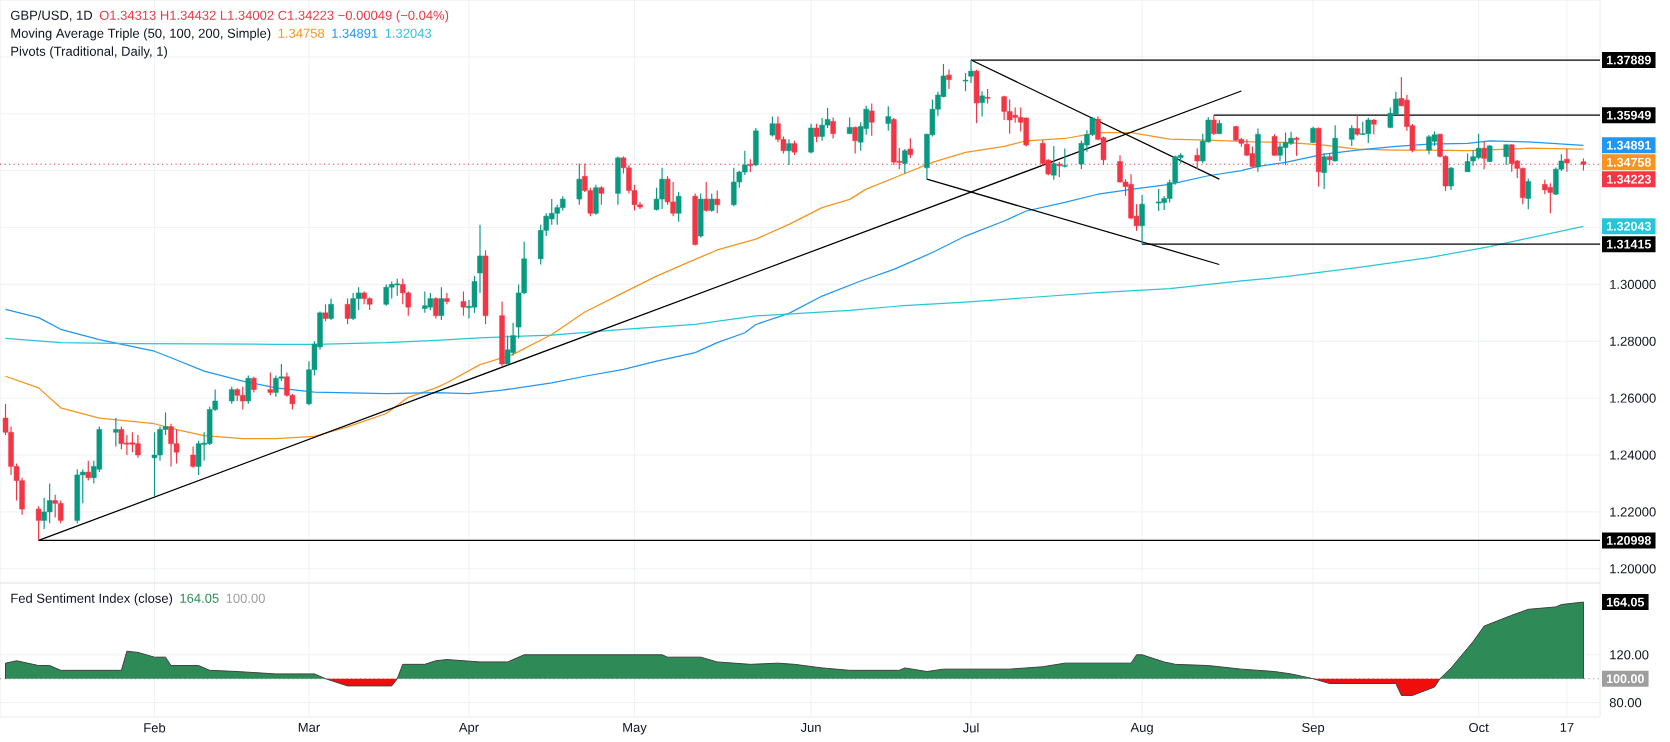 This screenshot has width=1670, height=742. What do you see at coordinates (1633, 341) in the screenshot?
I see `y-tick-label: 1.28000` at bounding box center [1633, 341].